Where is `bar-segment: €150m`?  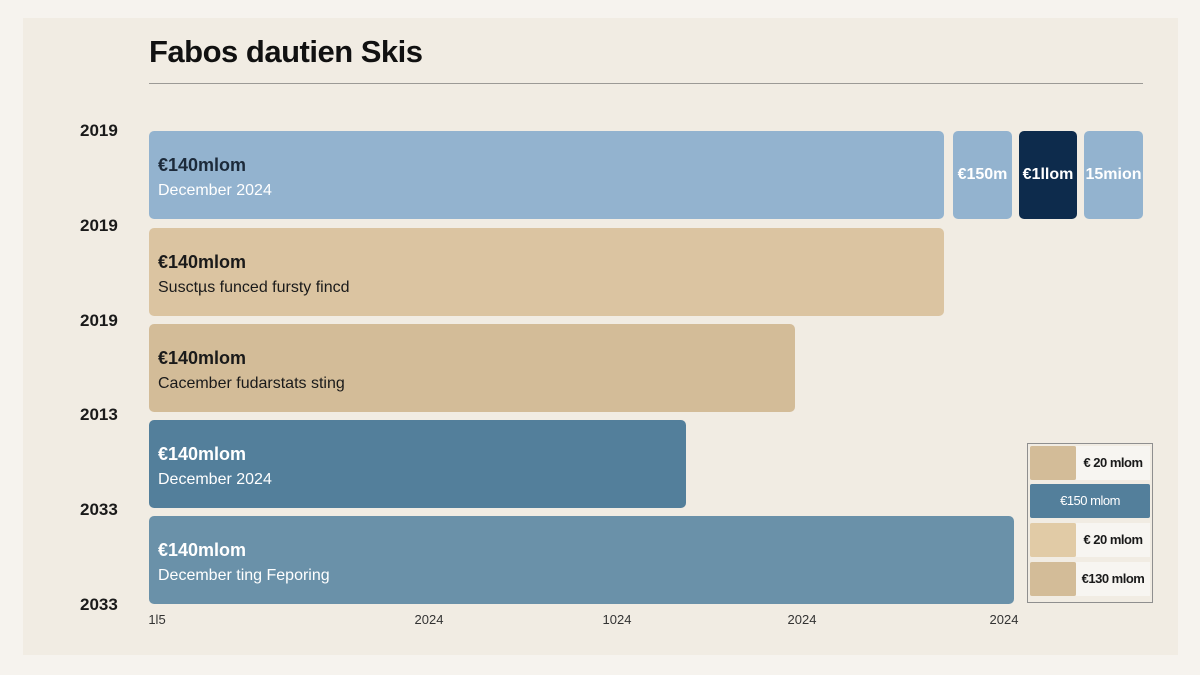 bar-segment: €150m is located at coordinates (982, 175).